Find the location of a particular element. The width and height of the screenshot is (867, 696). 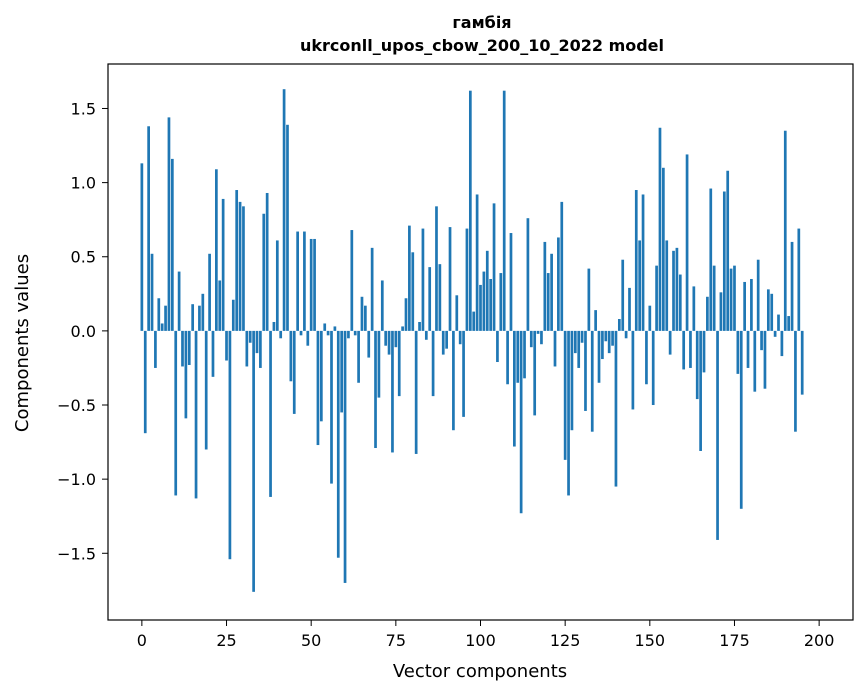

y-tick-label: −1.5 is located at coordinates (76, 553).